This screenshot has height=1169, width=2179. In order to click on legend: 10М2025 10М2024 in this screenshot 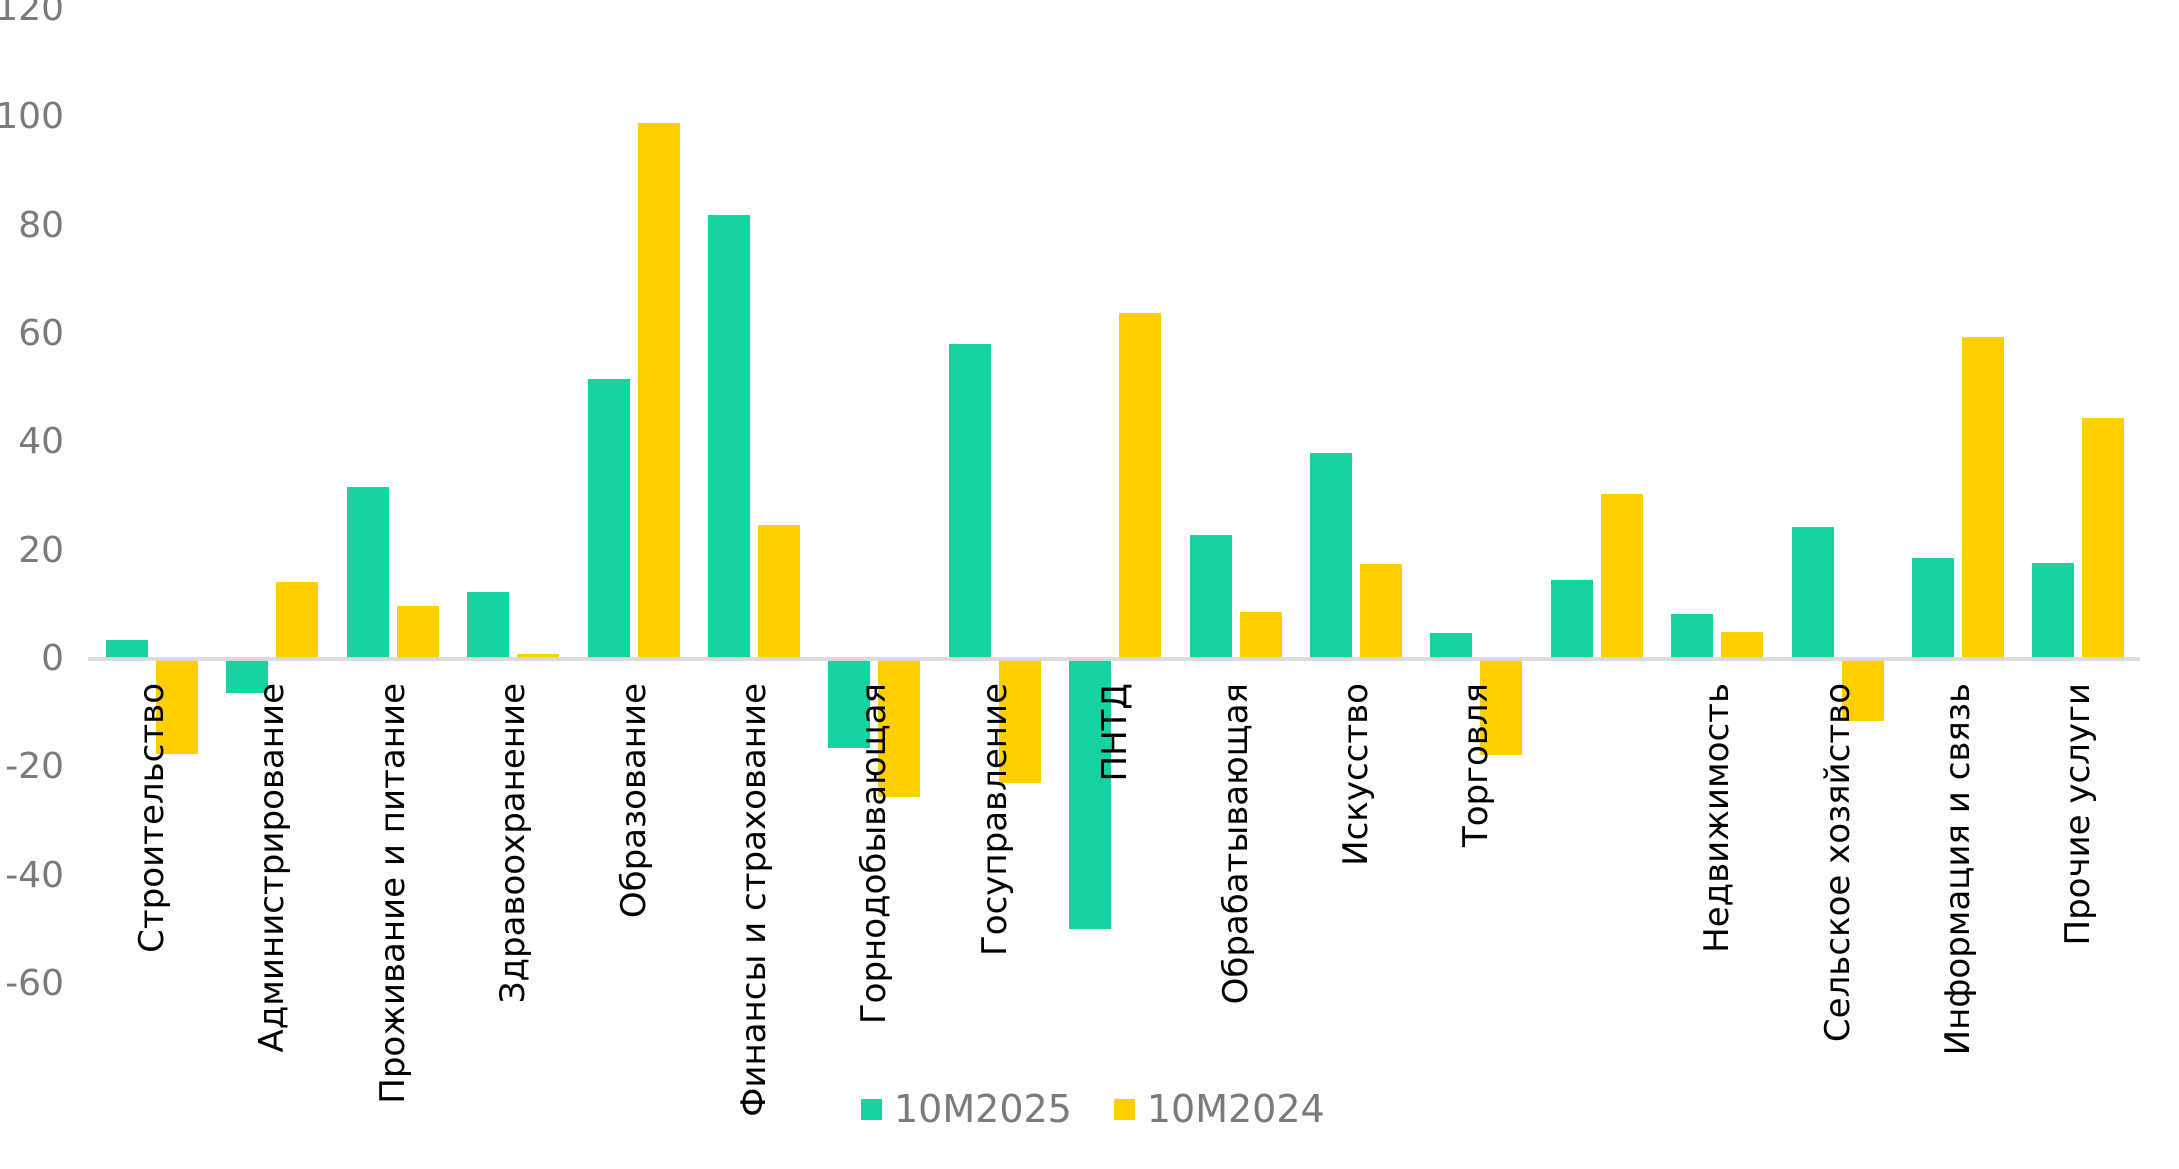, I will do `click(1093, 1109)`.